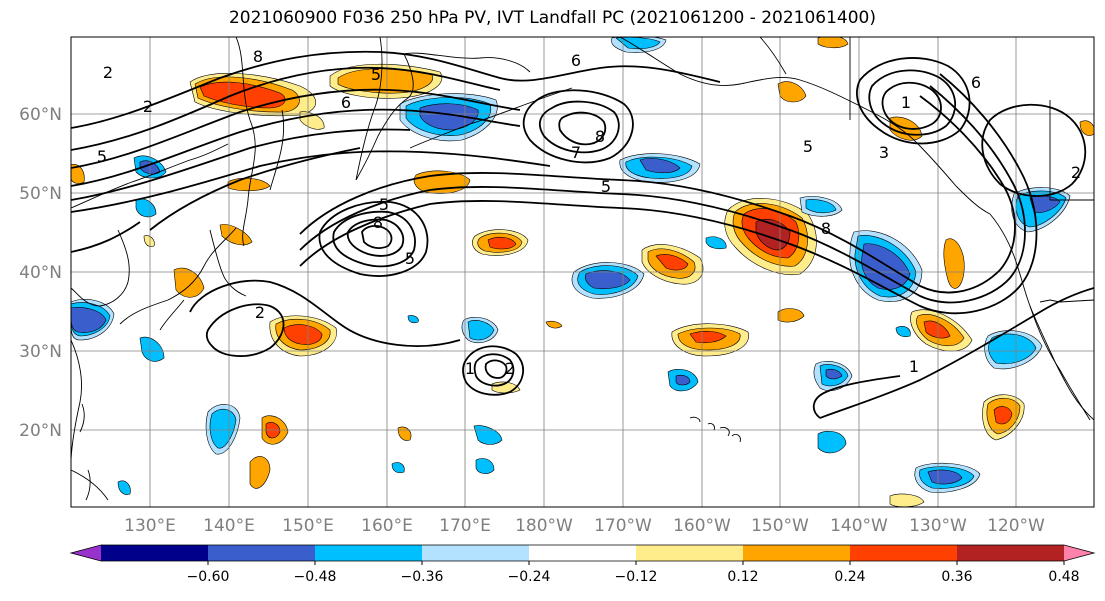 Image resolution: width=1105 pixels, height=601 pixels. Describe the element at coordinates (315, 577) in the screenshot. I see `colorbar-tick-label: −0.48` at that location.